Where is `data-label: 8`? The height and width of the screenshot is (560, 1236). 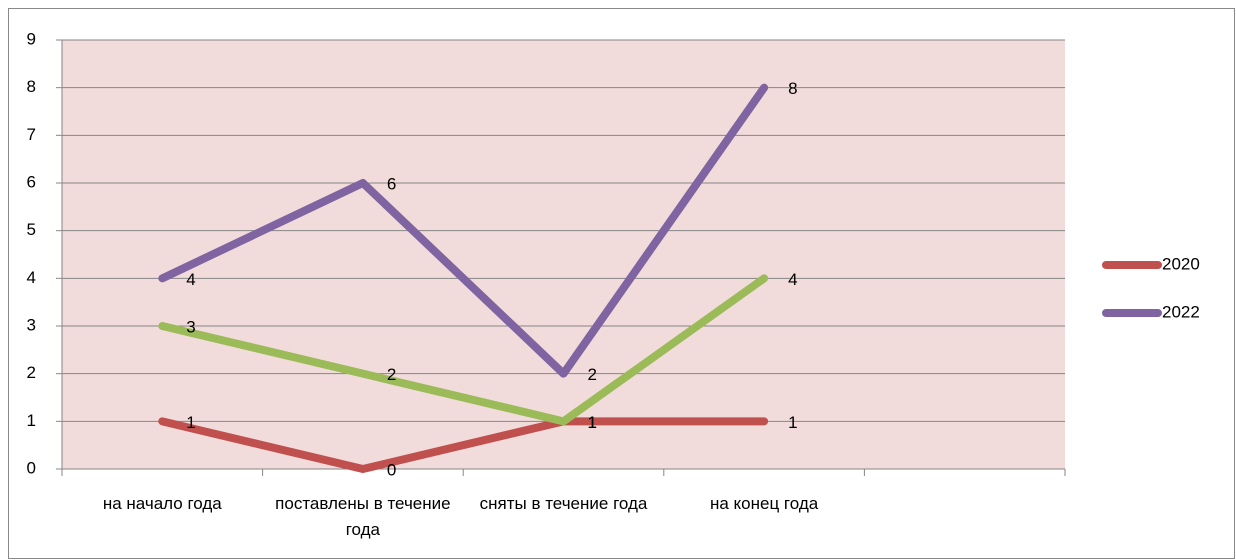 data-label: 8 is located at coordinates (792, 88).